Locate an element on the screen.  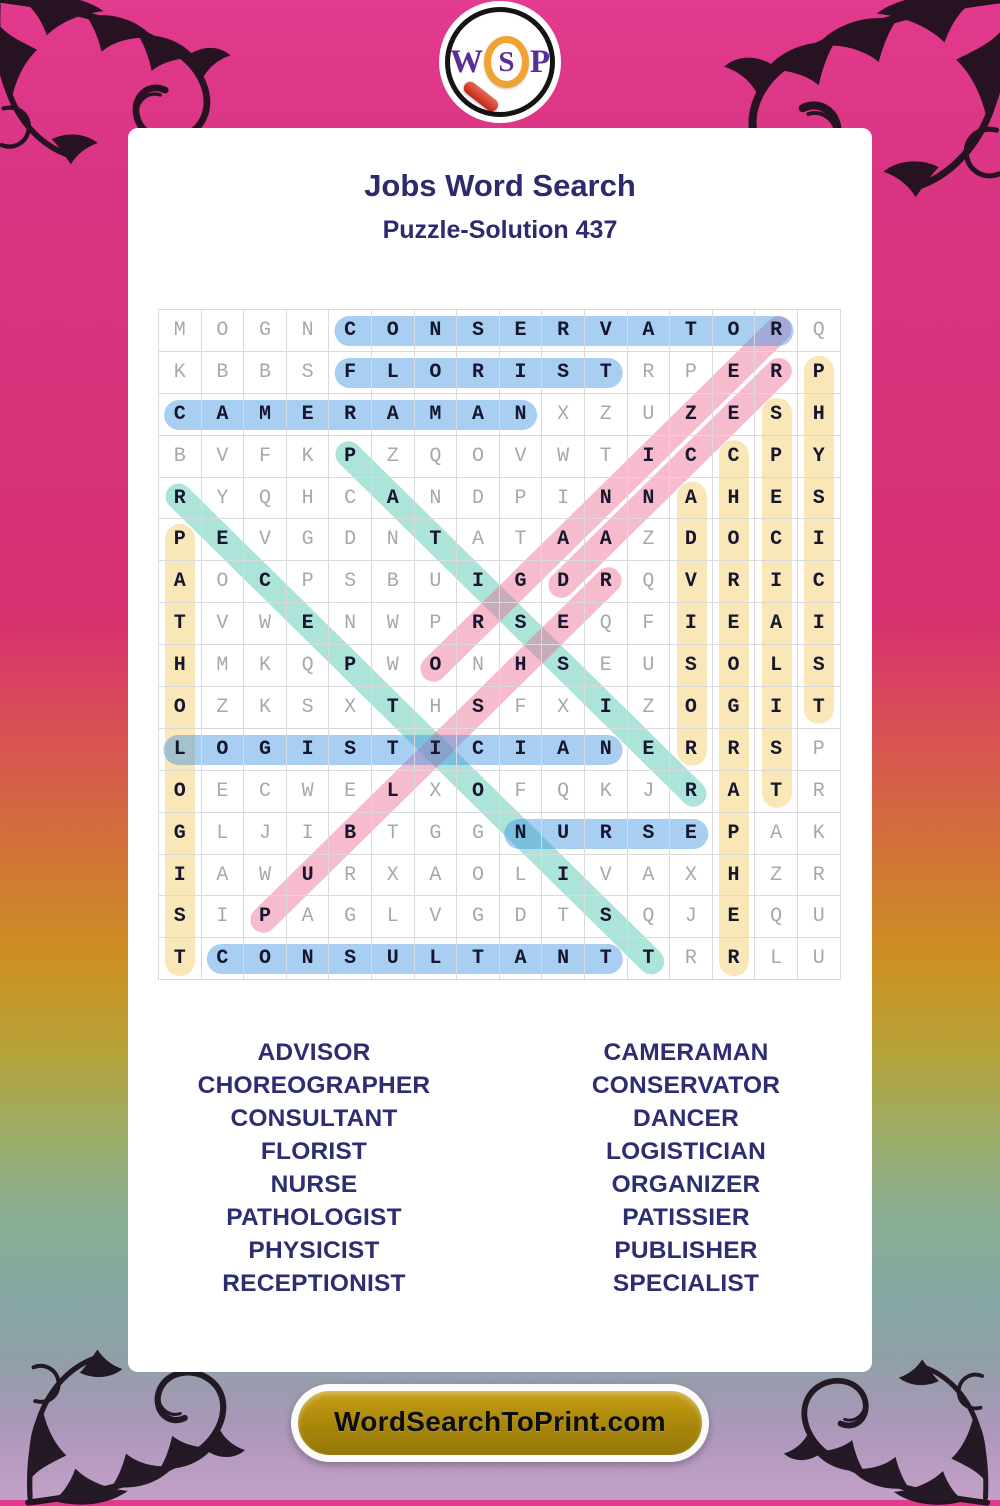
word-list-item: RECEPTIONIST is located at coordinates (314, 1284).